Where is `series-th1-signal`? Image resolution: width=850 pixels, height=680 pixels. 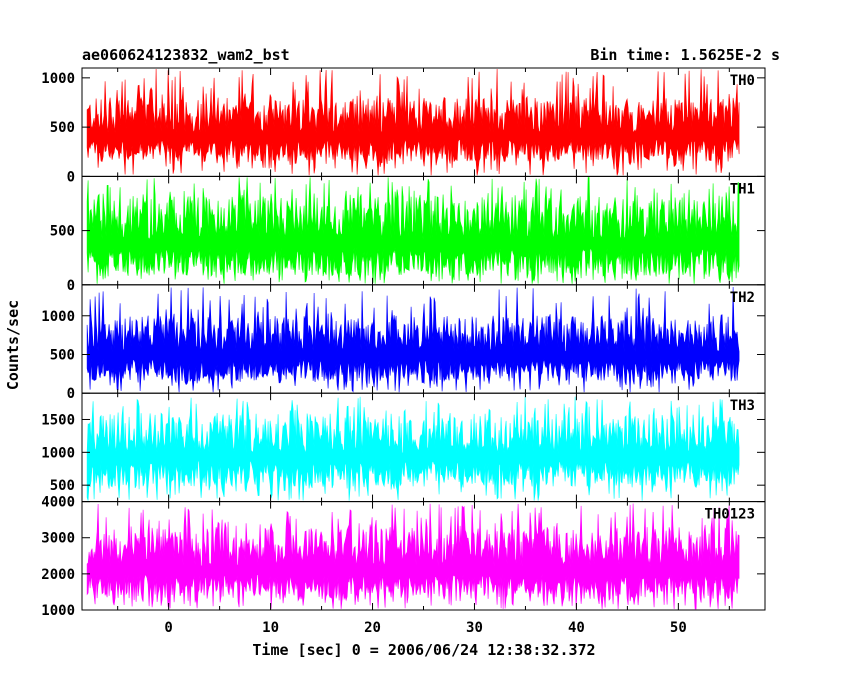 series-th1-signal is located at coordinates (413, 230).